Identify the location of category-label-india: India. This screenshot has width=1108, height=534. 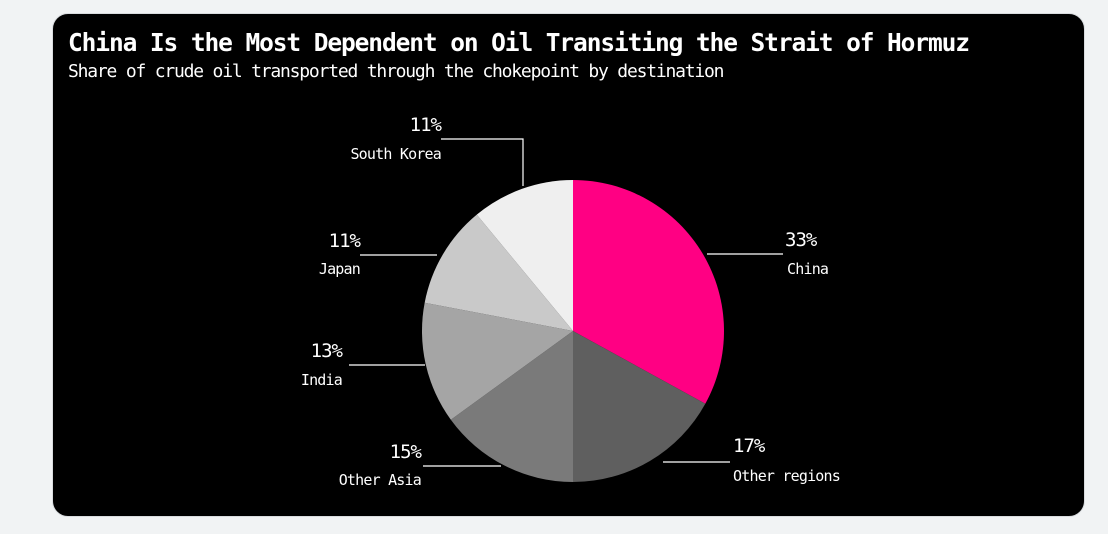
(321, 380).